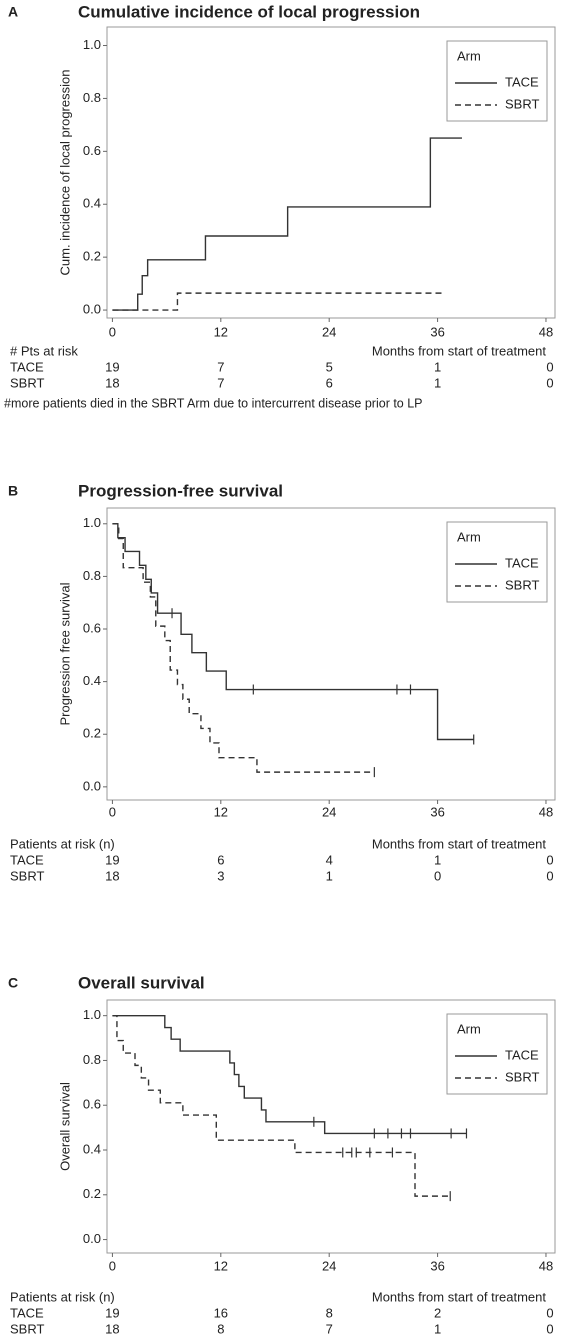  Describe the element at coordinates (141, 982) in the screenshot. I see `chart-title: Overall survival` at that location.